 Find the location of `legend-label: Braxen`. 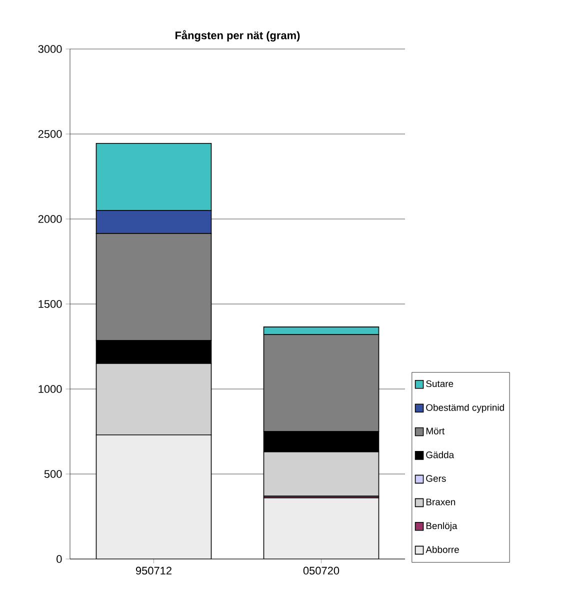

legend-label: Braxen is located at coordinates (441, 502).